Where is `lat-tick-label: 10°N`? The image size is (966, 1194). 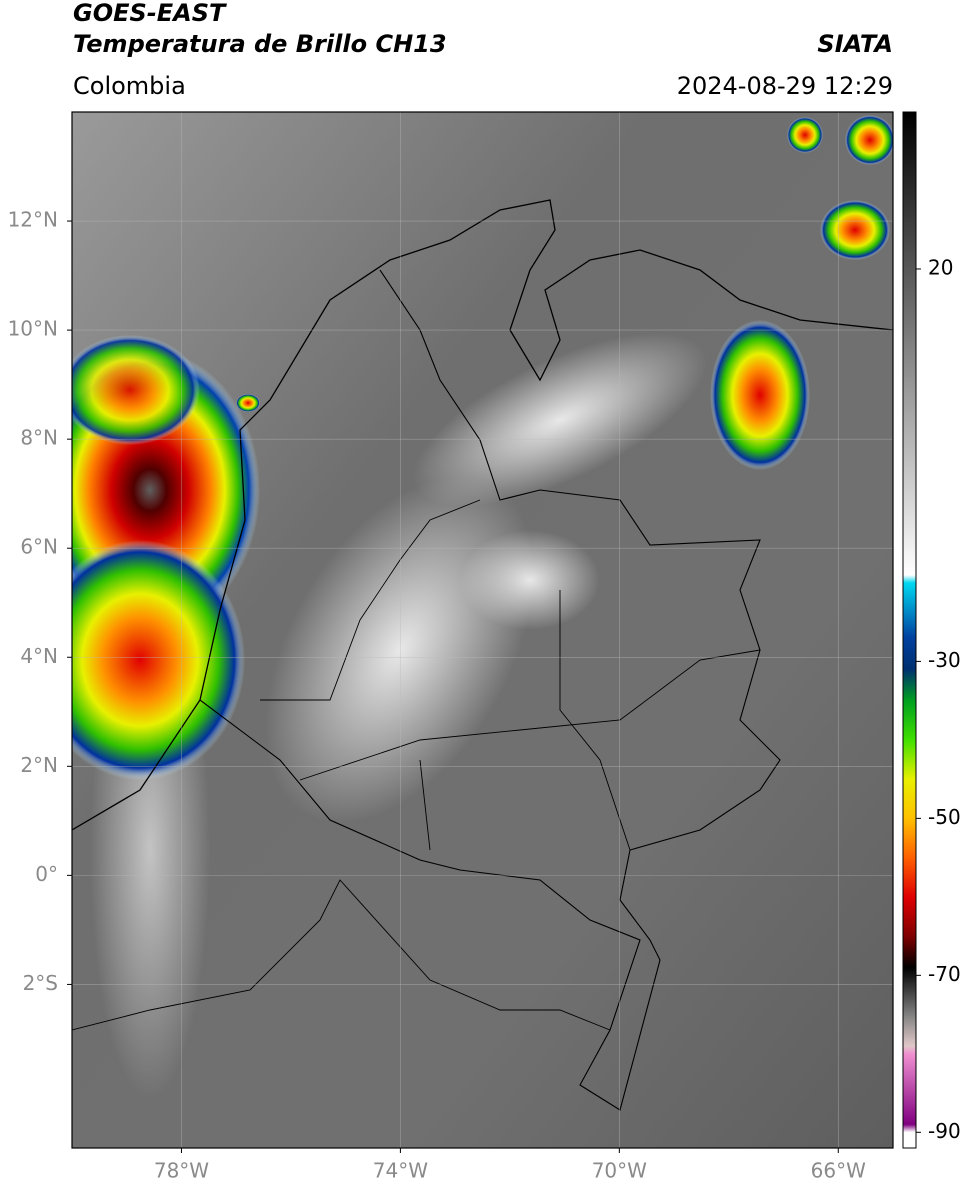 lat-tick-label: 10°N is located at coordinates (33, 329).